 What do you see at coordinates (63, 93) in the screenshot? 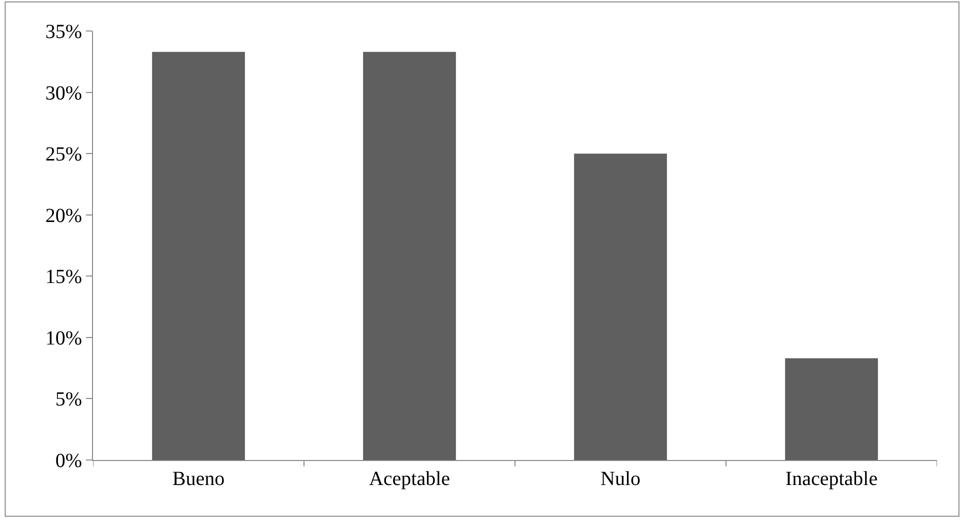
I see `y-tick-label: 30%` at bounding box center [63, 93].